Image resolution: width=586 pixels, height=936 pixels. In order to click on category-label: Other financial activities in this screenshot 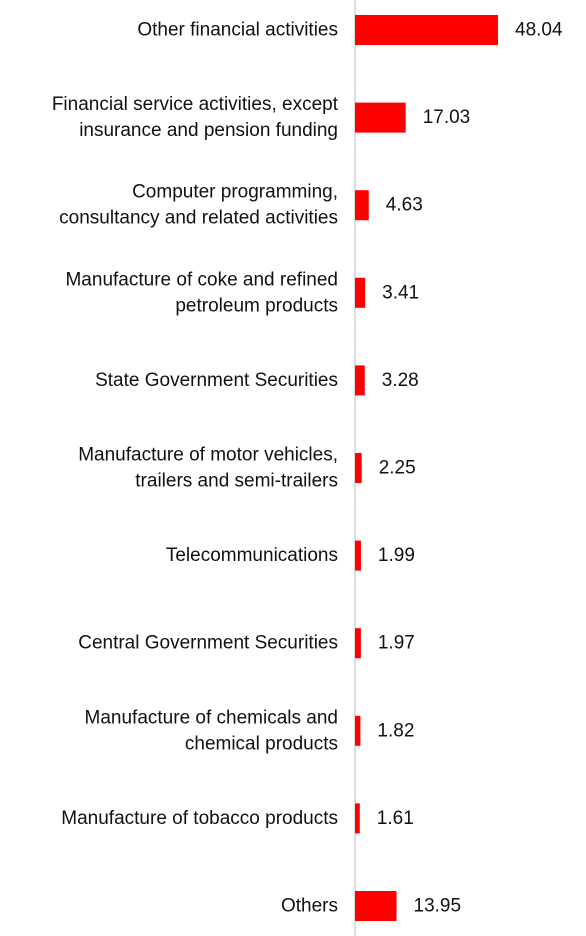, I will do `click(237, 30)`.